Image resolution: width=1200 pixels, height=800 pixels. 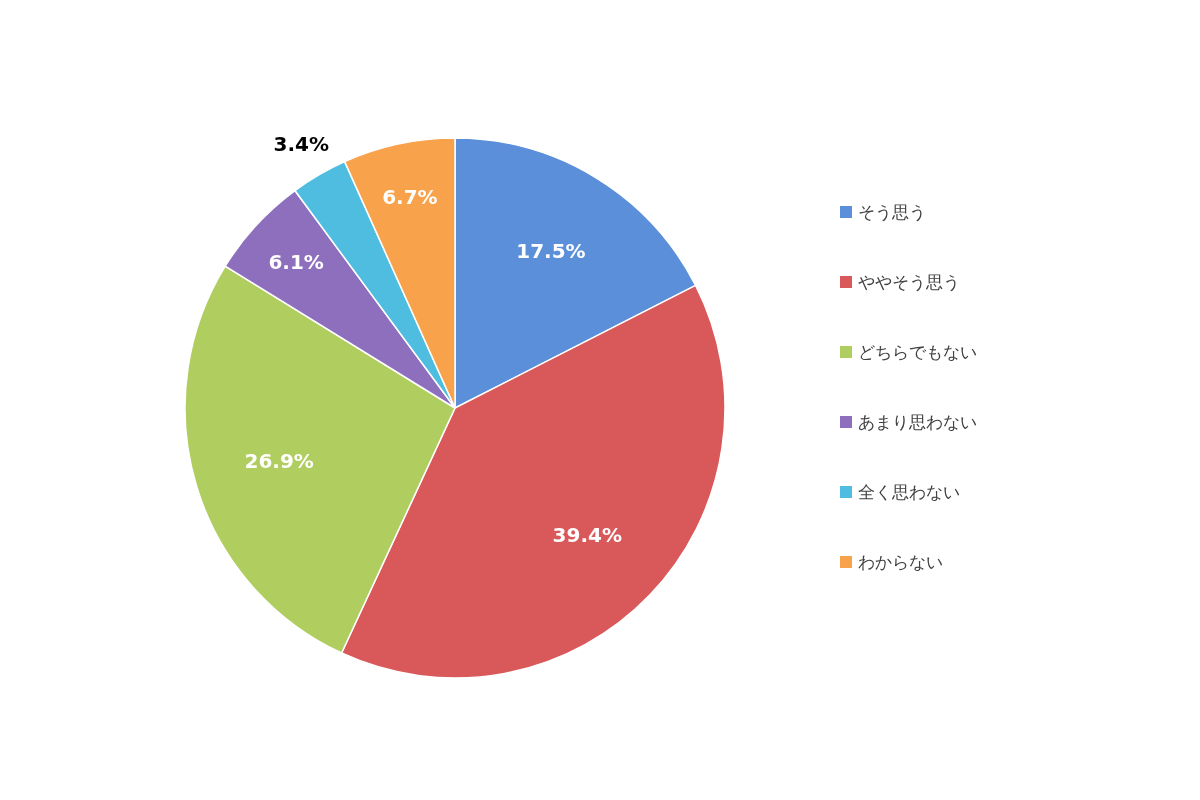 I want to click on legend-label: 全く思わない, so click(x=909, y=492).